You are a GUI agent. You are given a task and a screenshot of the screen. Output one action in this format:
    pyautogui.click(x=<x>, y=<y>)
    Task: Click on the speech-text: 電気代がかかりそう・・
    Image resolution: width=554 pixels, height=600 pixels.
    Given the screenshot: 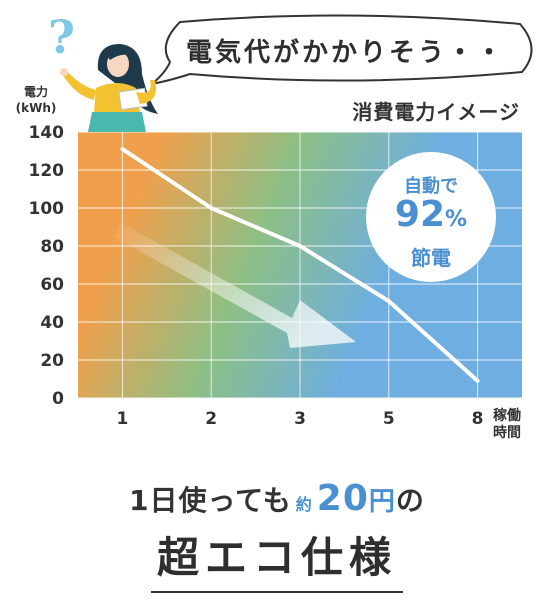 What is the action you would take?
    pyautogui.click(x=346, y=53)
    